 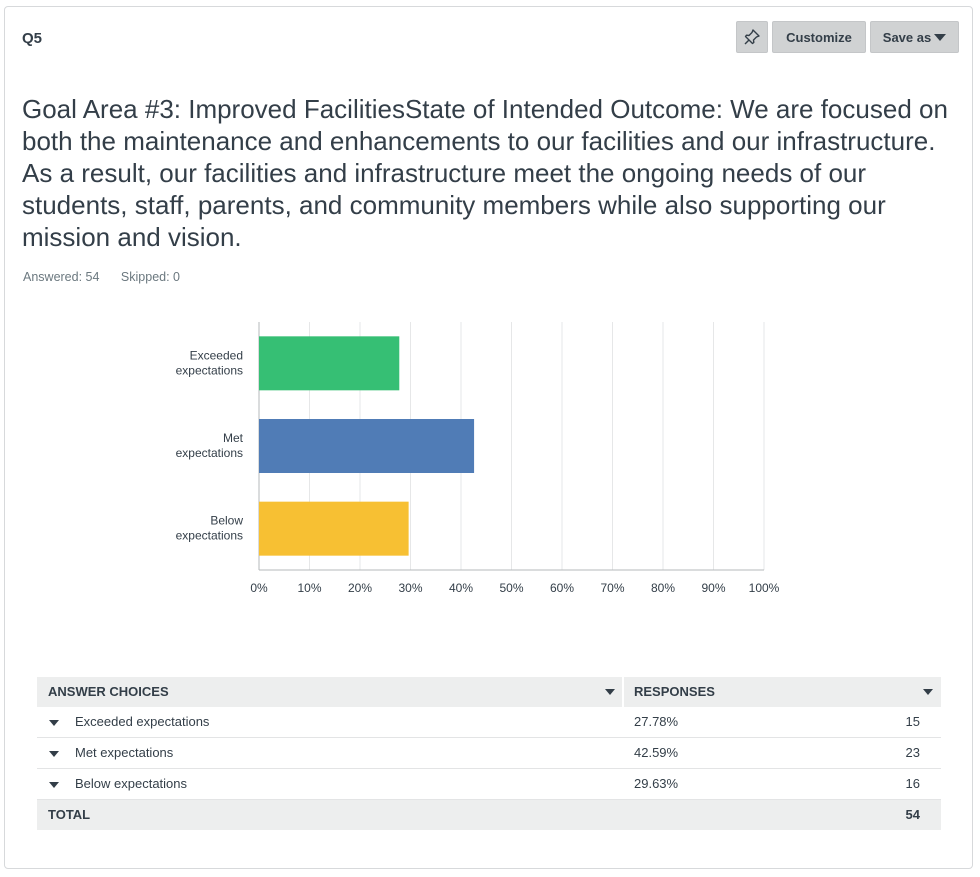 What do you see at coordinates (663, 588) in the screenshot?
I see `x-tick-label: 80%` at bounding box center [663, 588].